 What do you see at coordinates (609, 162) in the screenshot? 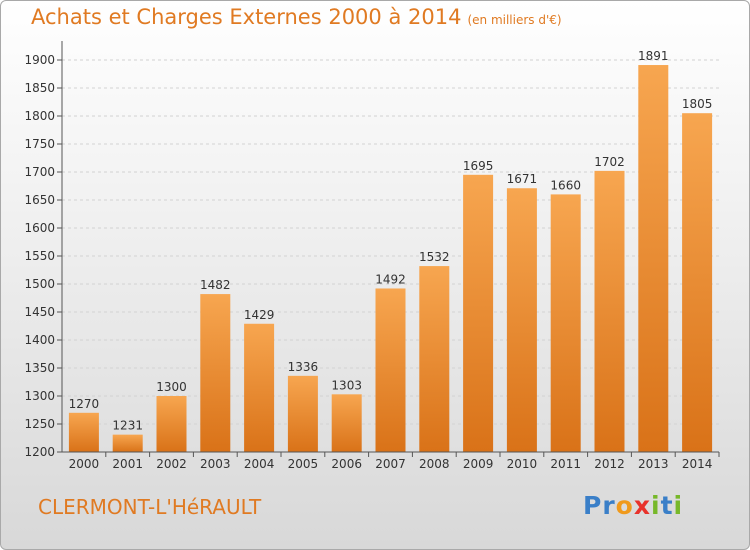
I see `data-label: 1702` at bounding box center [609, 162].